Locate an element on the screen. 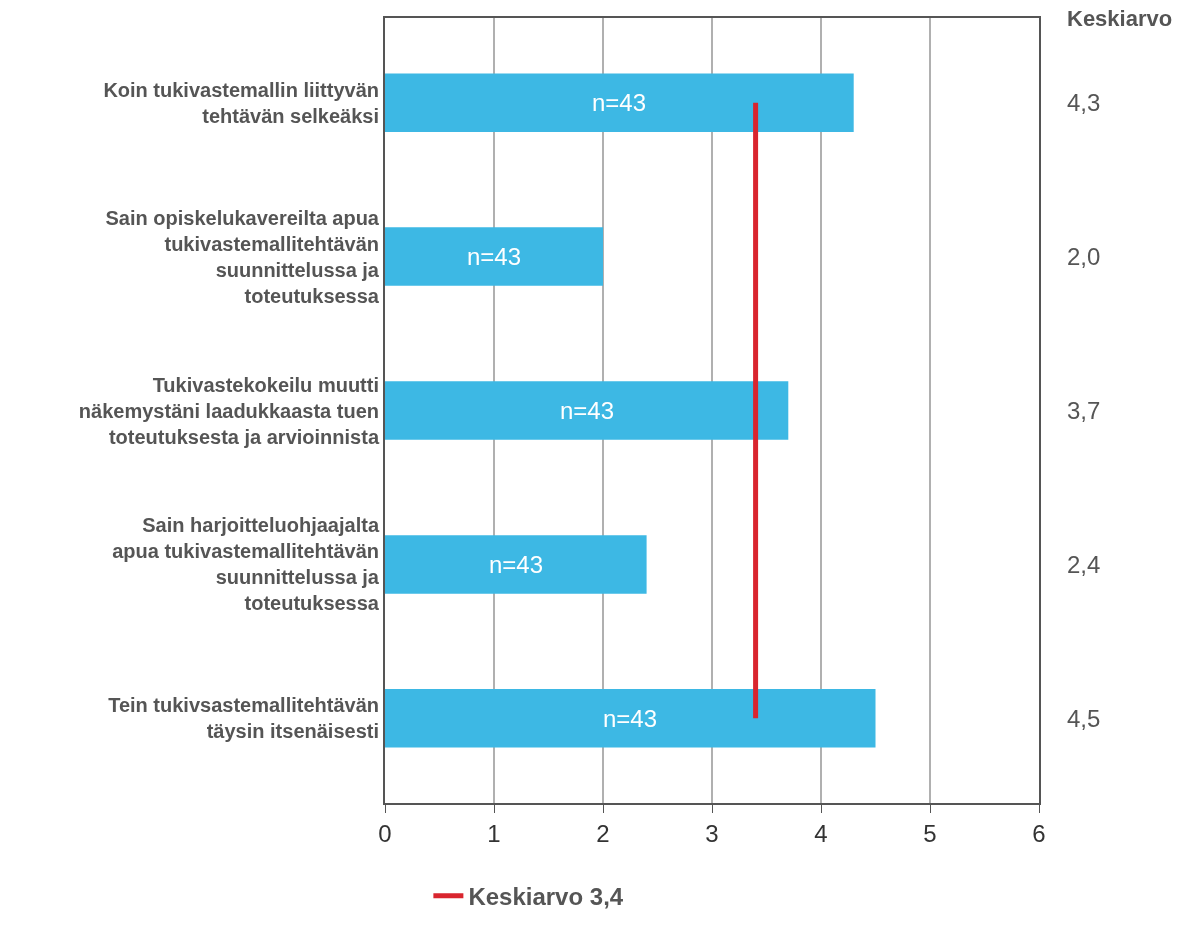  y-tick-label: Koin tukivastemallin liittyvän tehtävän selkeäksi is located at coordinates (241, 102).